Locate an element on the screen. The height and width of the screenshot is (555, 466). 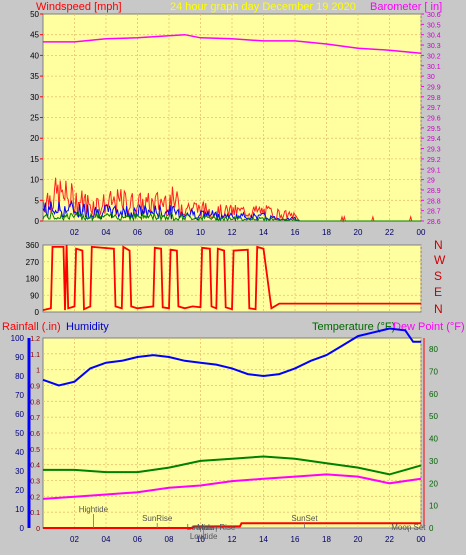
baro-y-tick-label: 28.6 is located at coordinates (434, 222).